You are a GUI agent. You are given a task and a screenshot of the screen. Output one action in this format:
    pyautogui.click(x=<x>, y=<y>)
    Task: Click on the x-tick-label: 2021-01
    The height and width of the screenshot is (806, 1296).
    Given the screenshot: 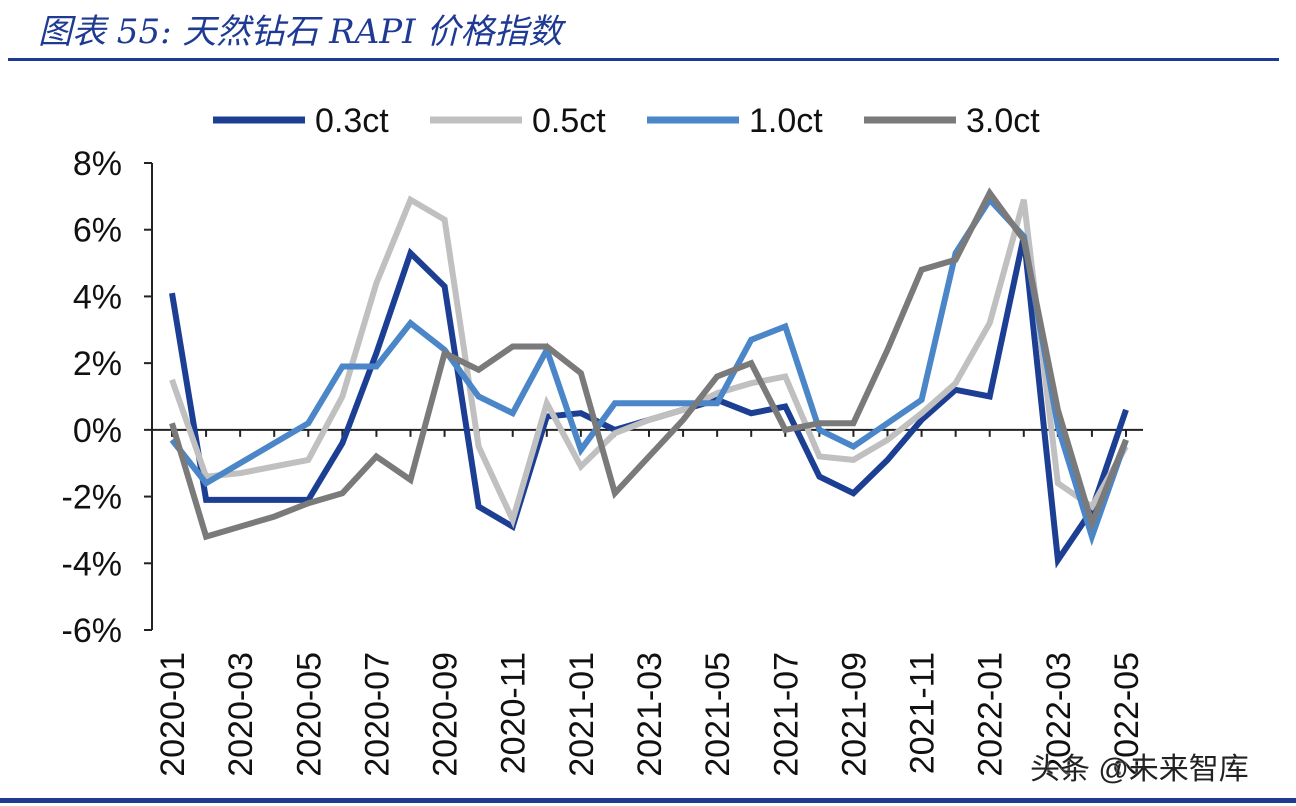 What is the action you would take?
    pyautogui.click(x=582, y=714)
    